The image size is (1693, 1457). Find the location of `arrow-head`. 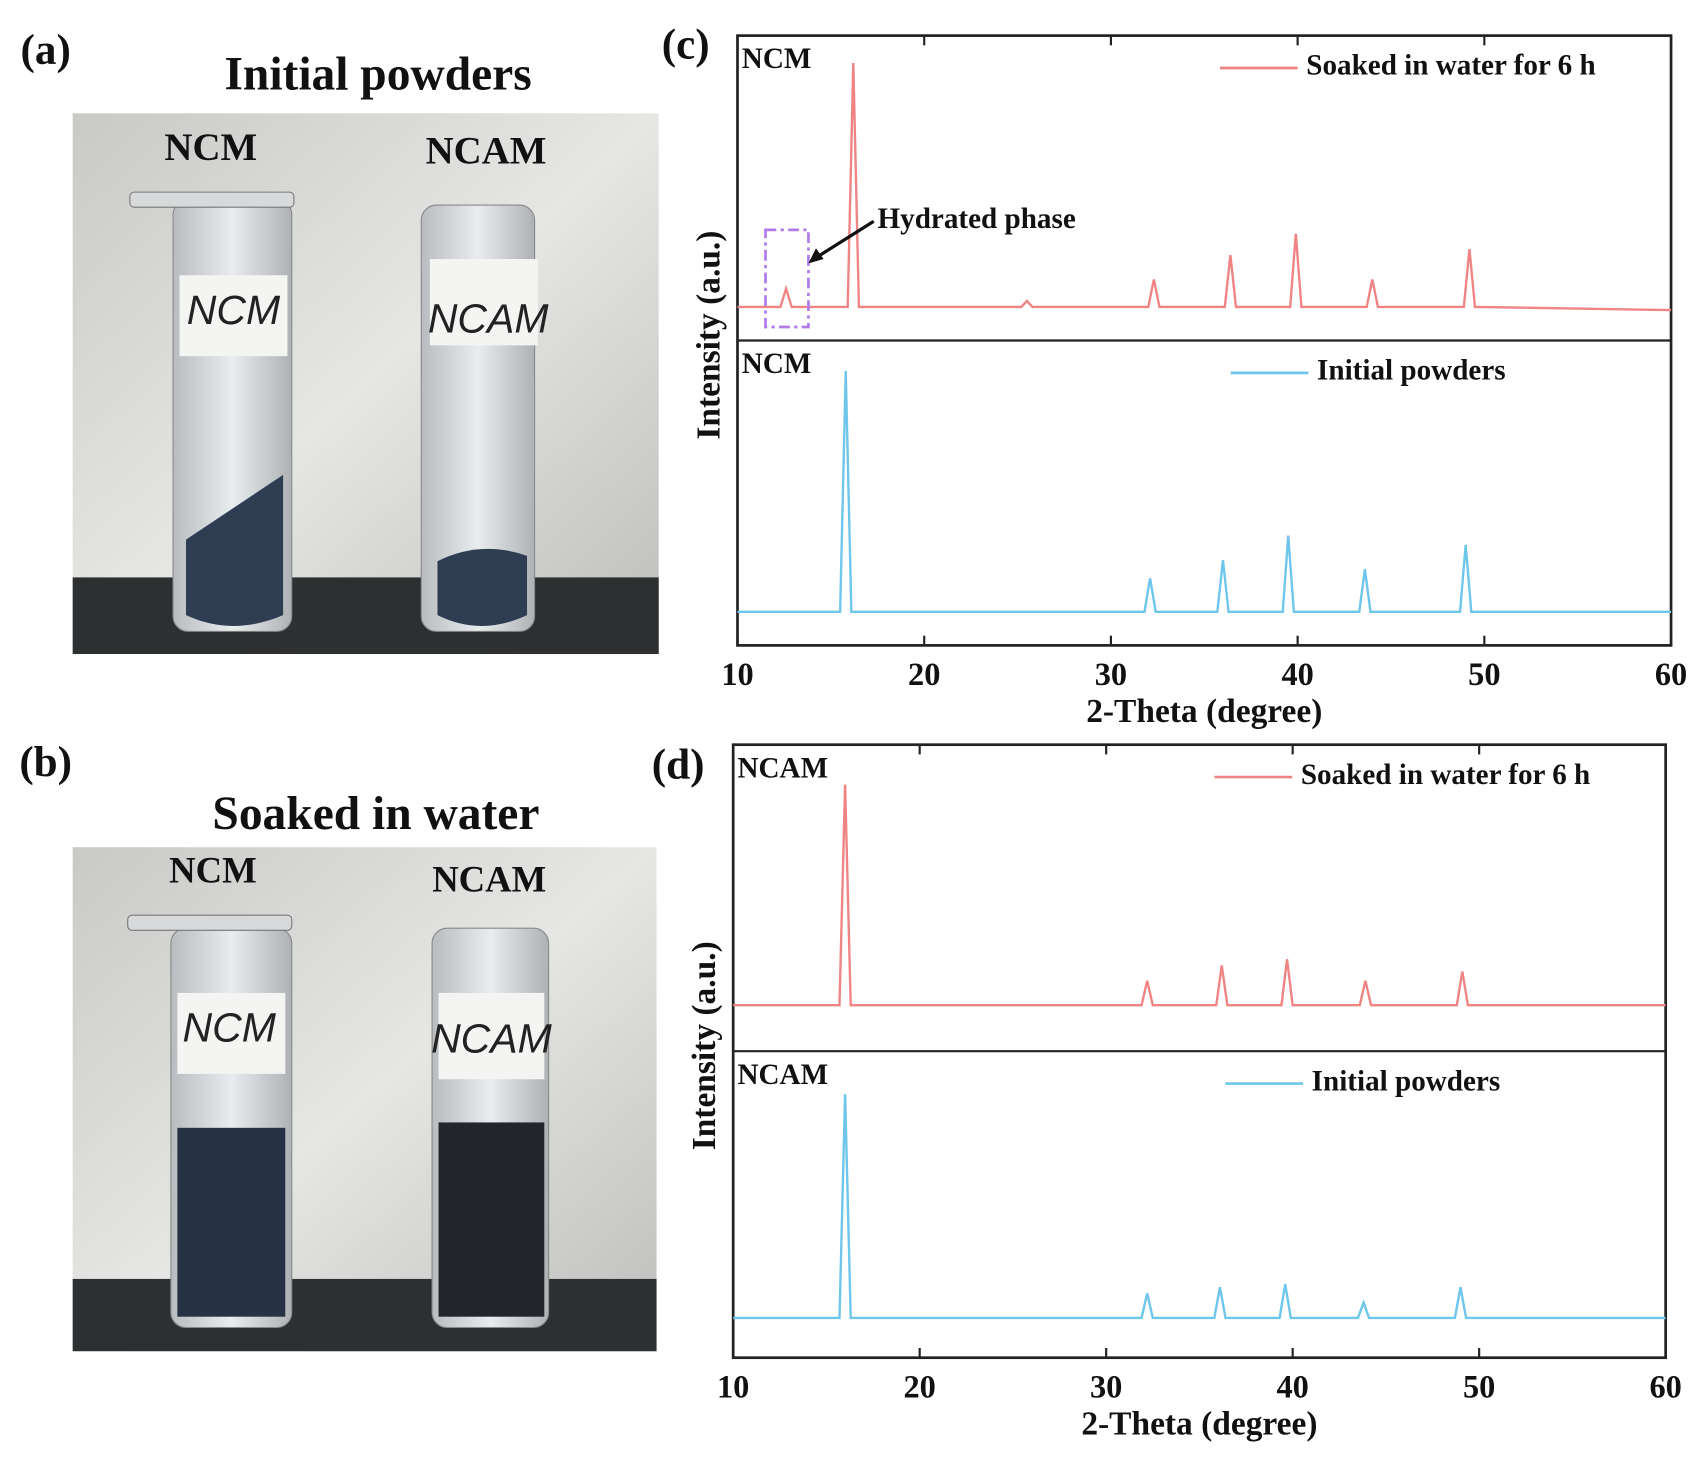

arrow-head is located at coordinates (816, 256).